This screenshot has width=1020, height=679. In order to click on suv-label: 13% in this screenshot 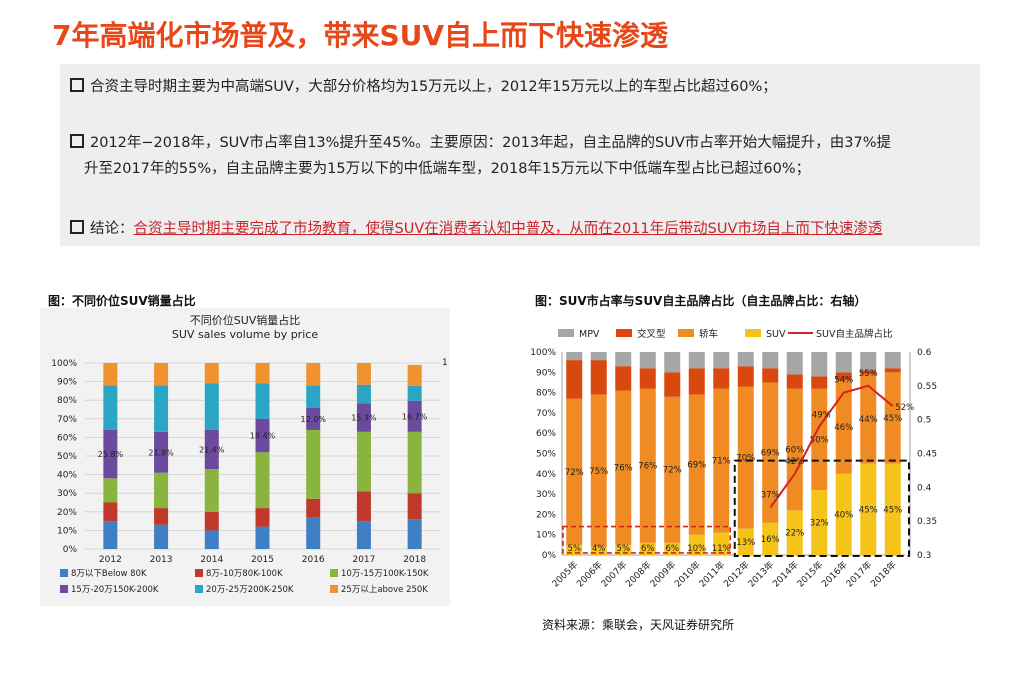, I will do `click(745, 543)`.